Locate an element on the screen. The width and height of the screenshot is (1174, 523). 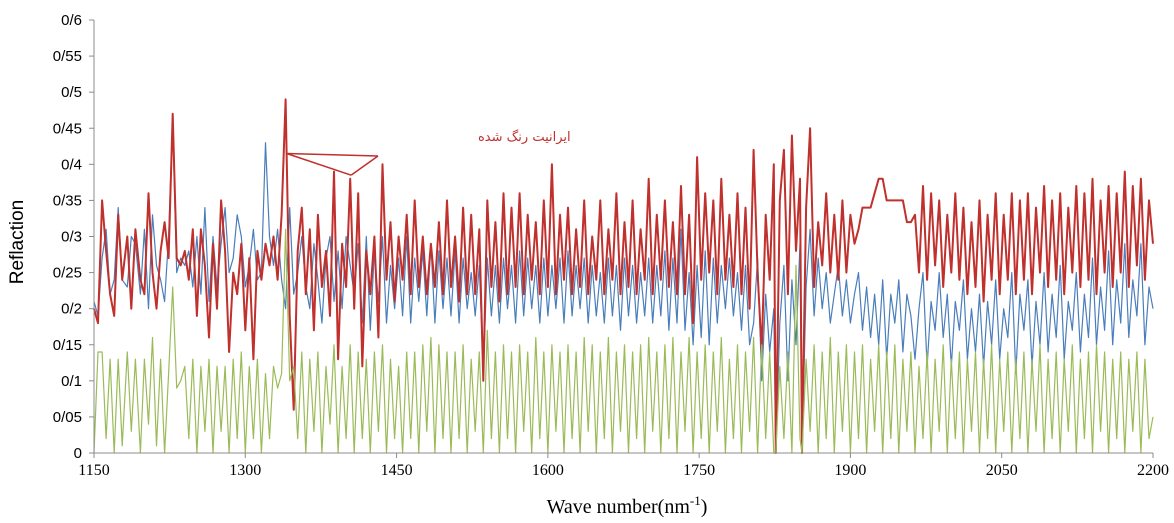
y-tick-label: 0/6 is located at coordinates (71, 20).